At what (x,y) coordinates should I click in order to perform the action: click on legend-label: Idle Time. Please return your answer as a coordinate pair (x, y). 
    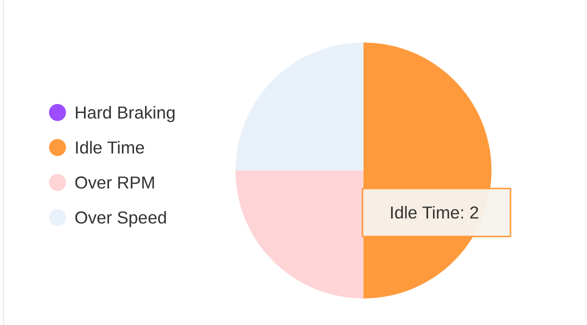
    Looking at the image, I should click on (109, 148).